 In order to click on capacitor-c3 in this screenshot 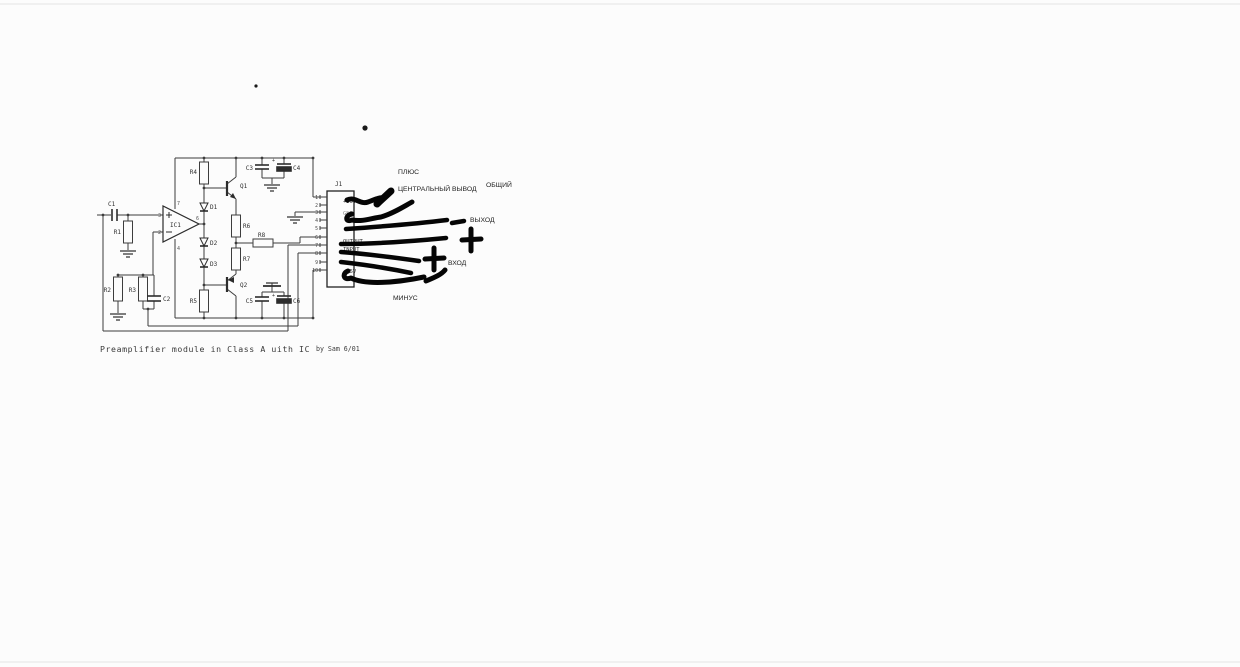, I will do `click(262, 167)`.